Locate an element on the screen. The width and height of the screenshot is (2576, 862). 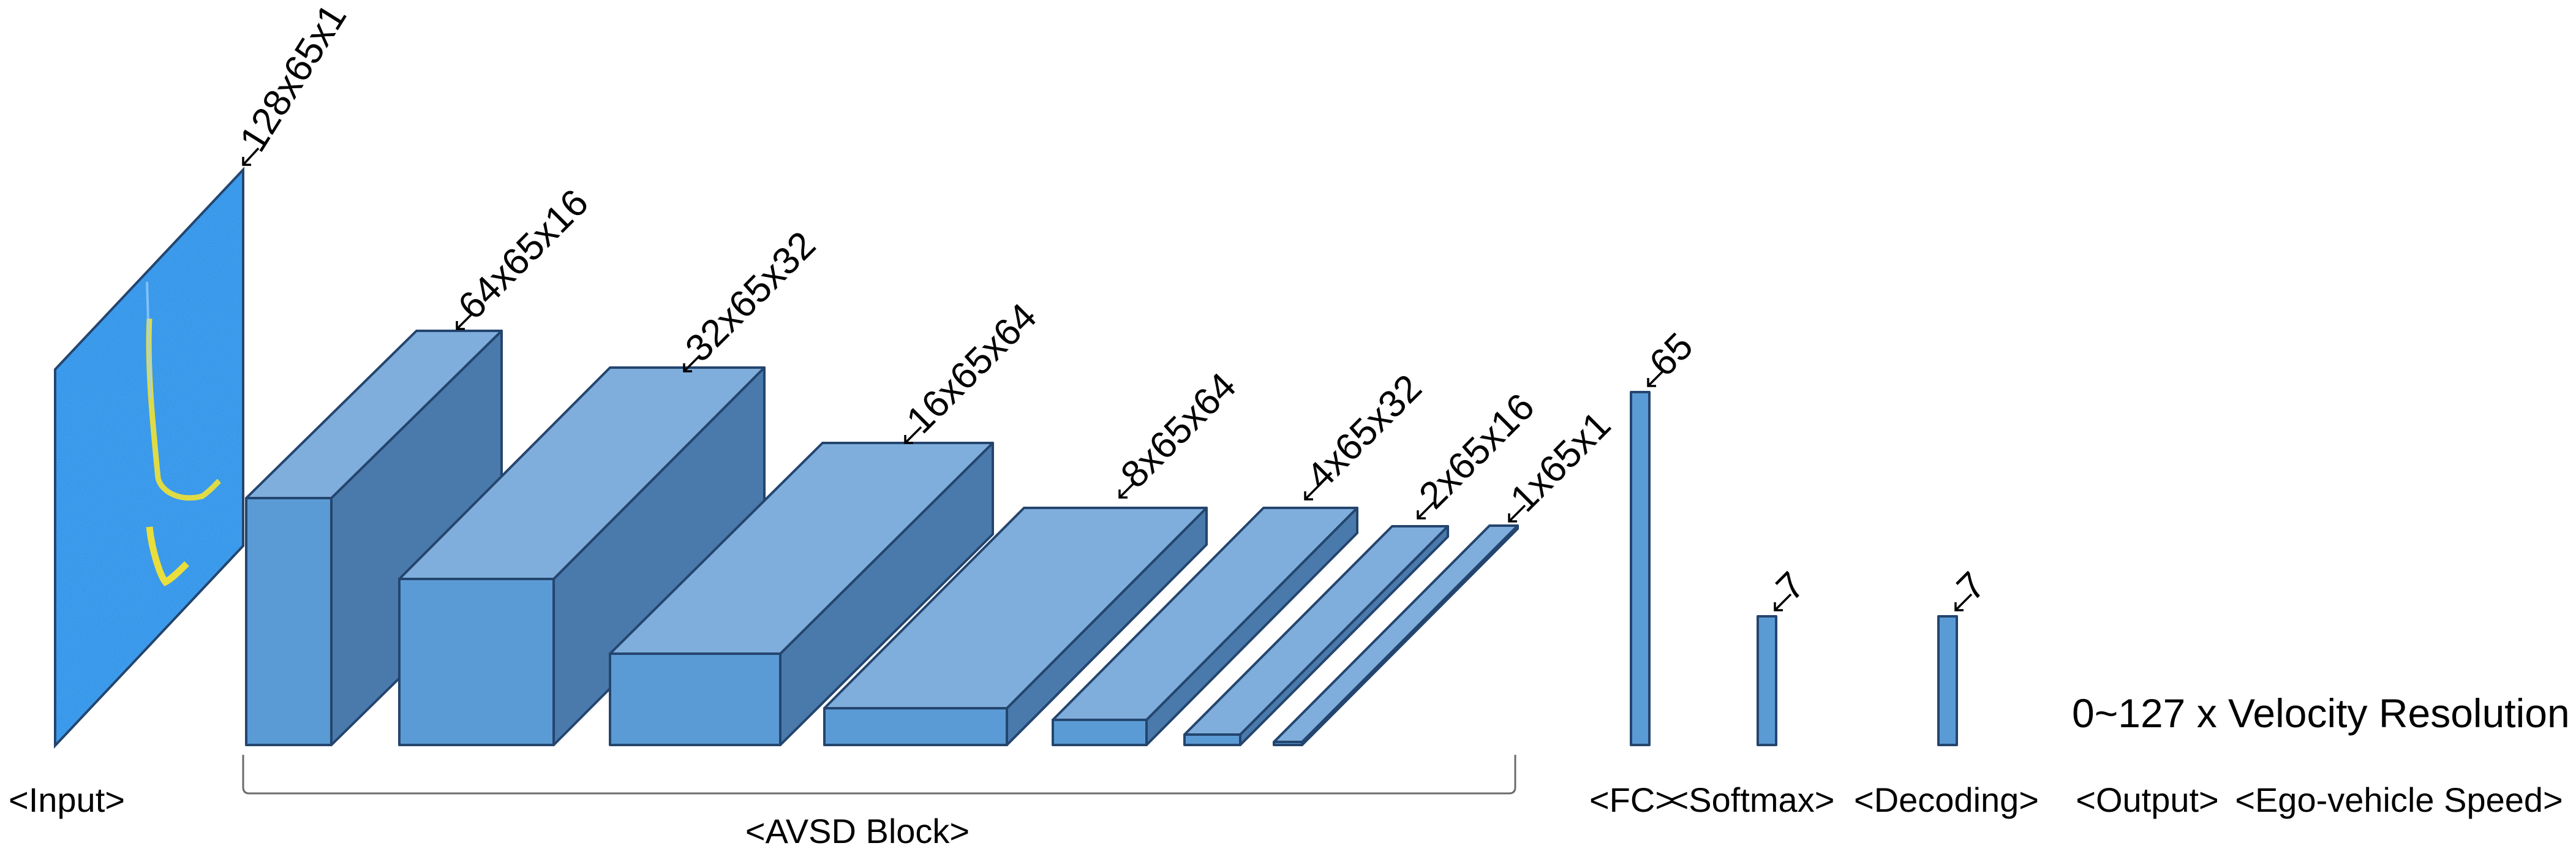
ego-vehicle-speed-label: <Ego-vehicle Speed> is located at coordinates (2399, 800).